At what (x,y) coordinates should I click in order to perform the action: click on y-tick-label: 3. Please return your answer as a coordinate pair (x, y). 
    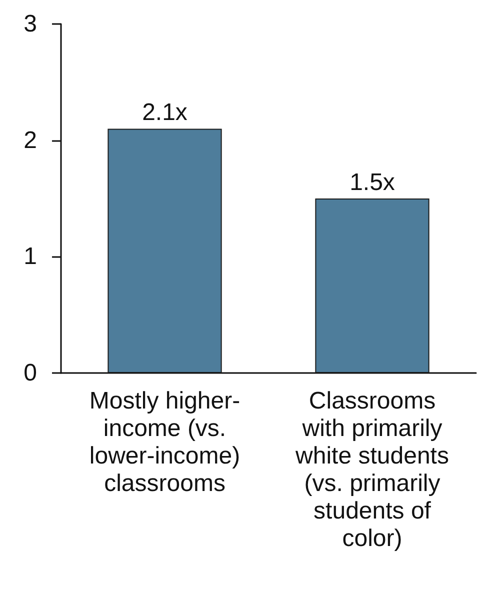
    Looking at the image, I should click on (30, 24).